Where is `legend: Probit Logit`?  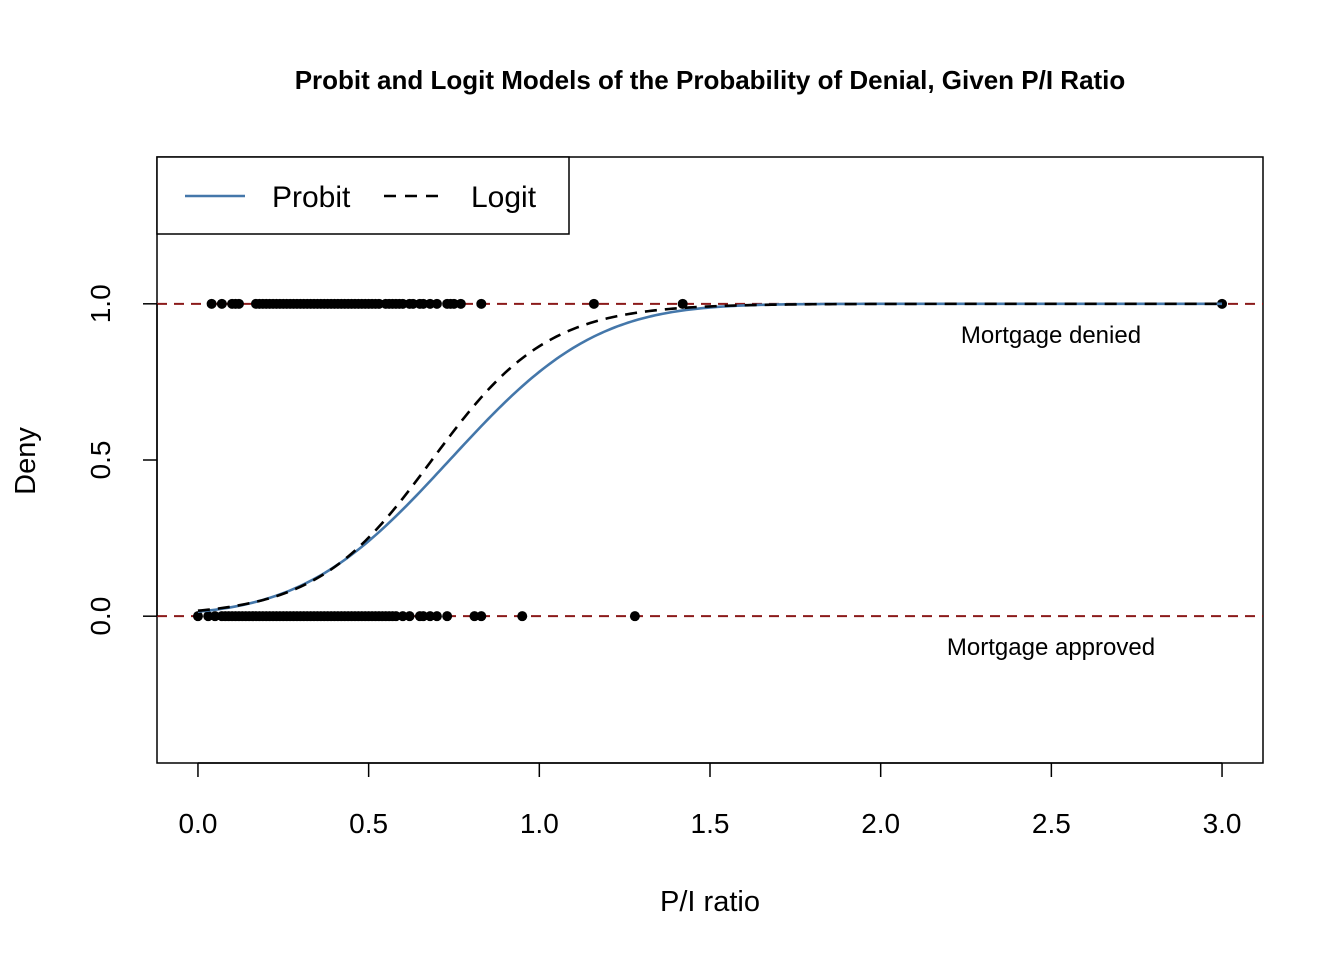 legend: Probit Logit is located at coordinates (363, 195).